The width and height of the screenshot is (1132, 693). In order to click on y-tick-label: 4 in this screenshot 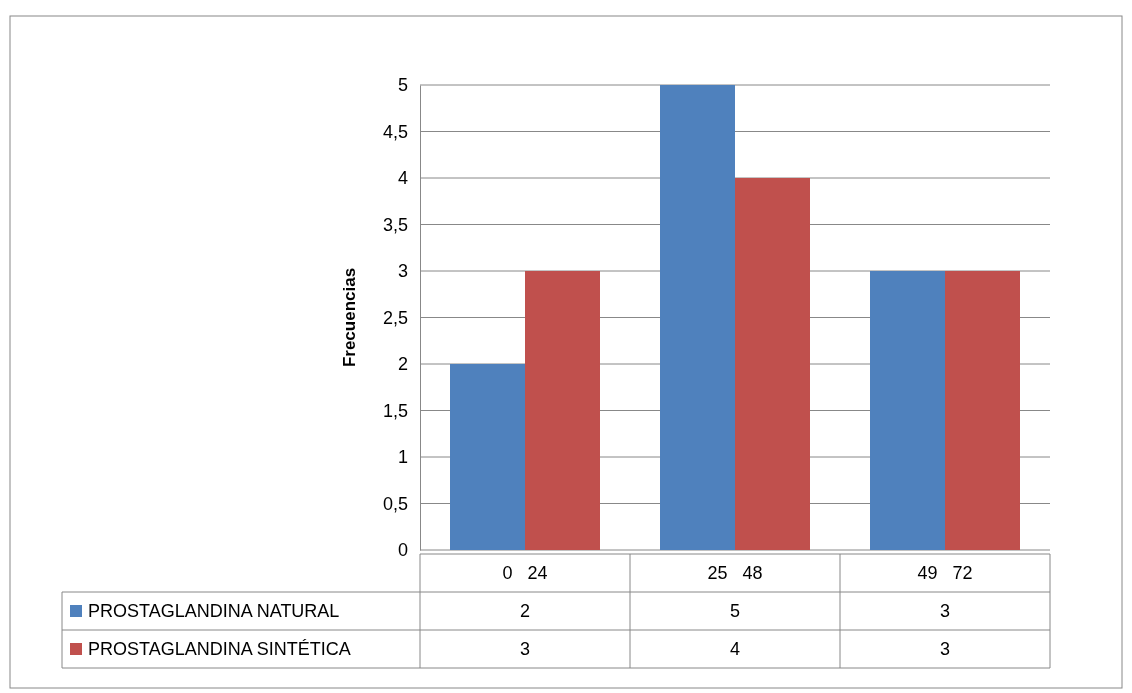, I will do `click(402, 178)`.